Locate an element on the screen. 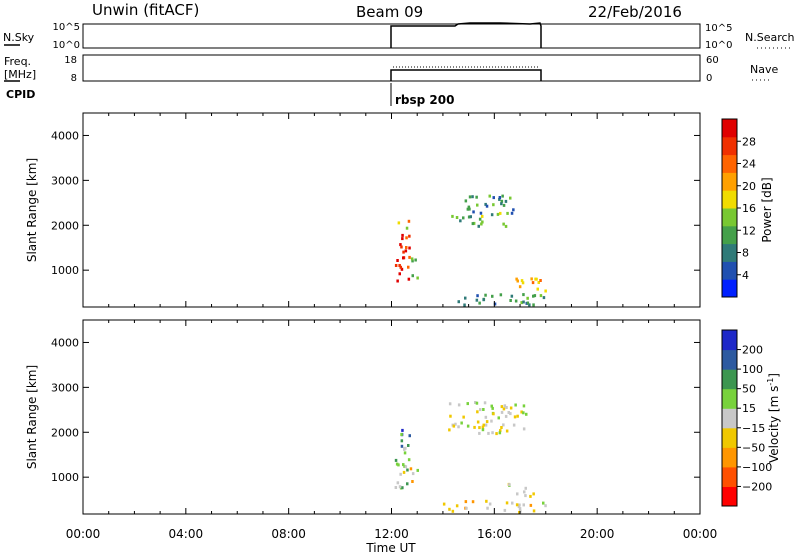 The width and height of the screenshot is (800, 554). x-tick-label: 20:00 is located at coordinates (597, 534).